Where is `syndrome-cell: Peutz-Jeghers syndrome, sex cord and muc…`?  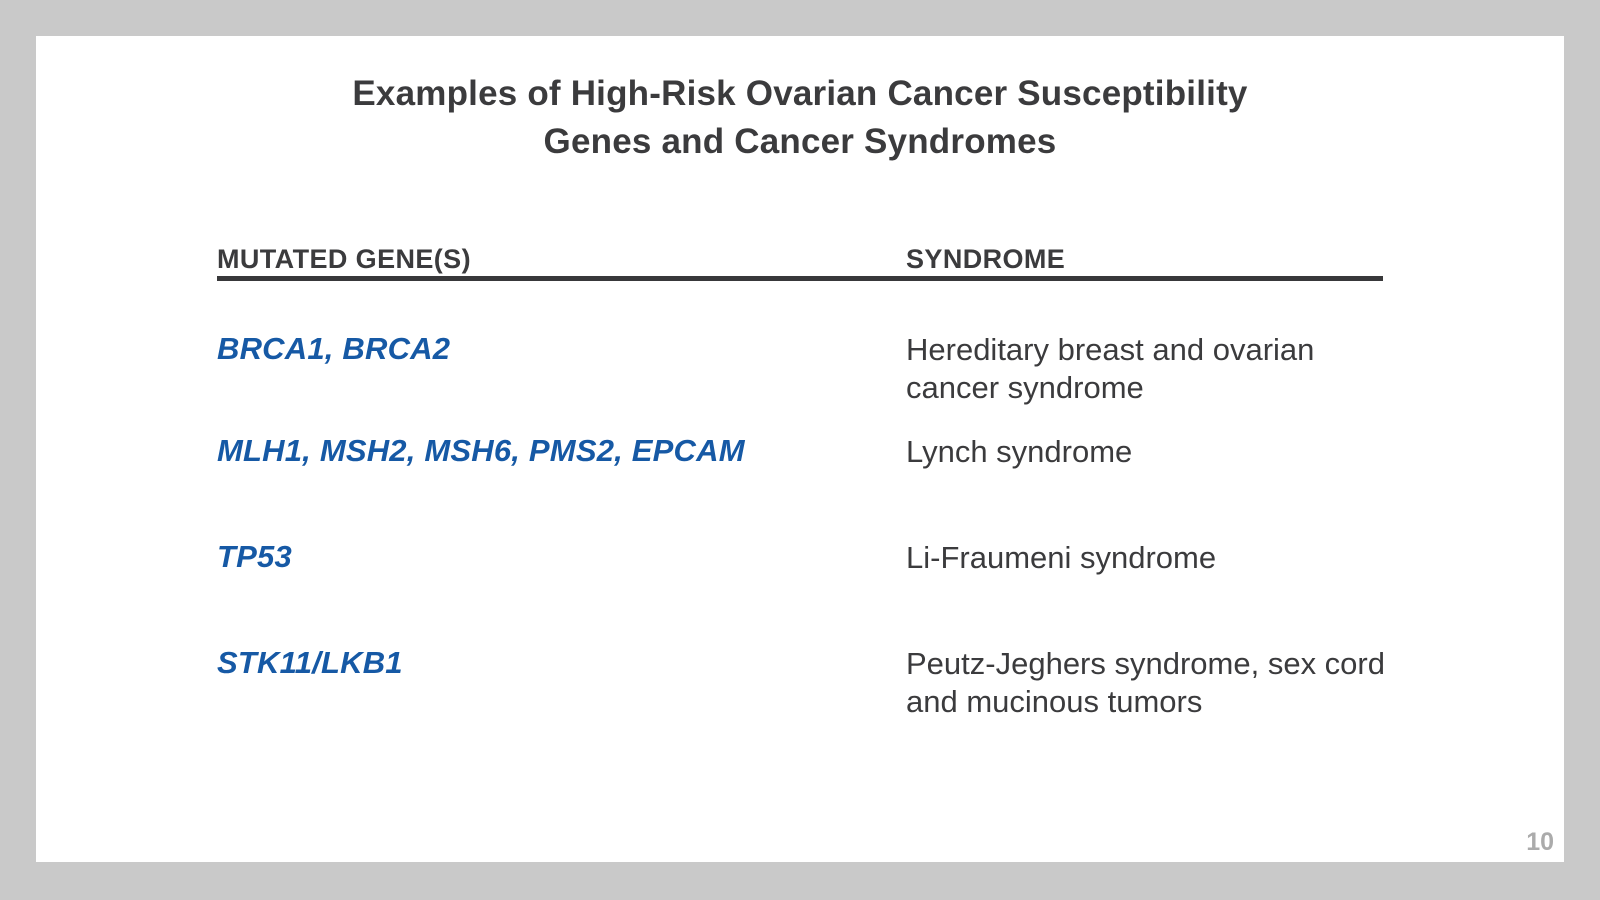
syndrome-cell: Peutz-Jeghers syndrome, sex cord and muc… is located at coordinates (1145, 682).